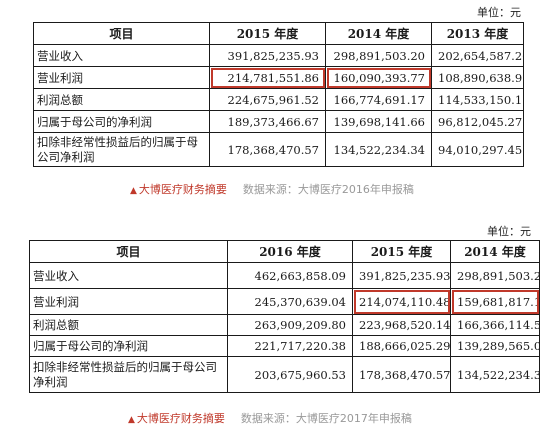 Image resolution: width=550 pixels, height=438 pixels. Describe the element at coordinates (499, 12) in the screenshot. I see `table1-unit-label: 单位：元` at that location.